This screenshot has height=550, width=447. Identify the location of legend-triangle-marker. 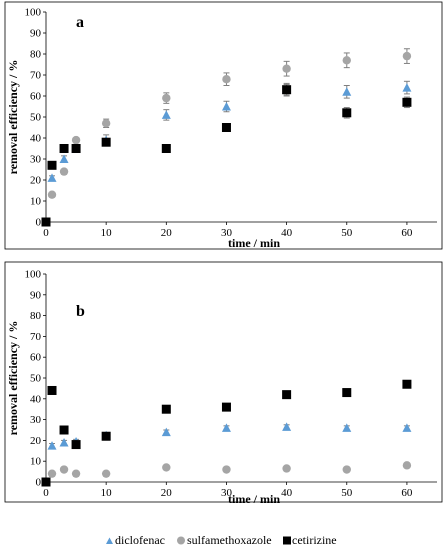
(109, 540).